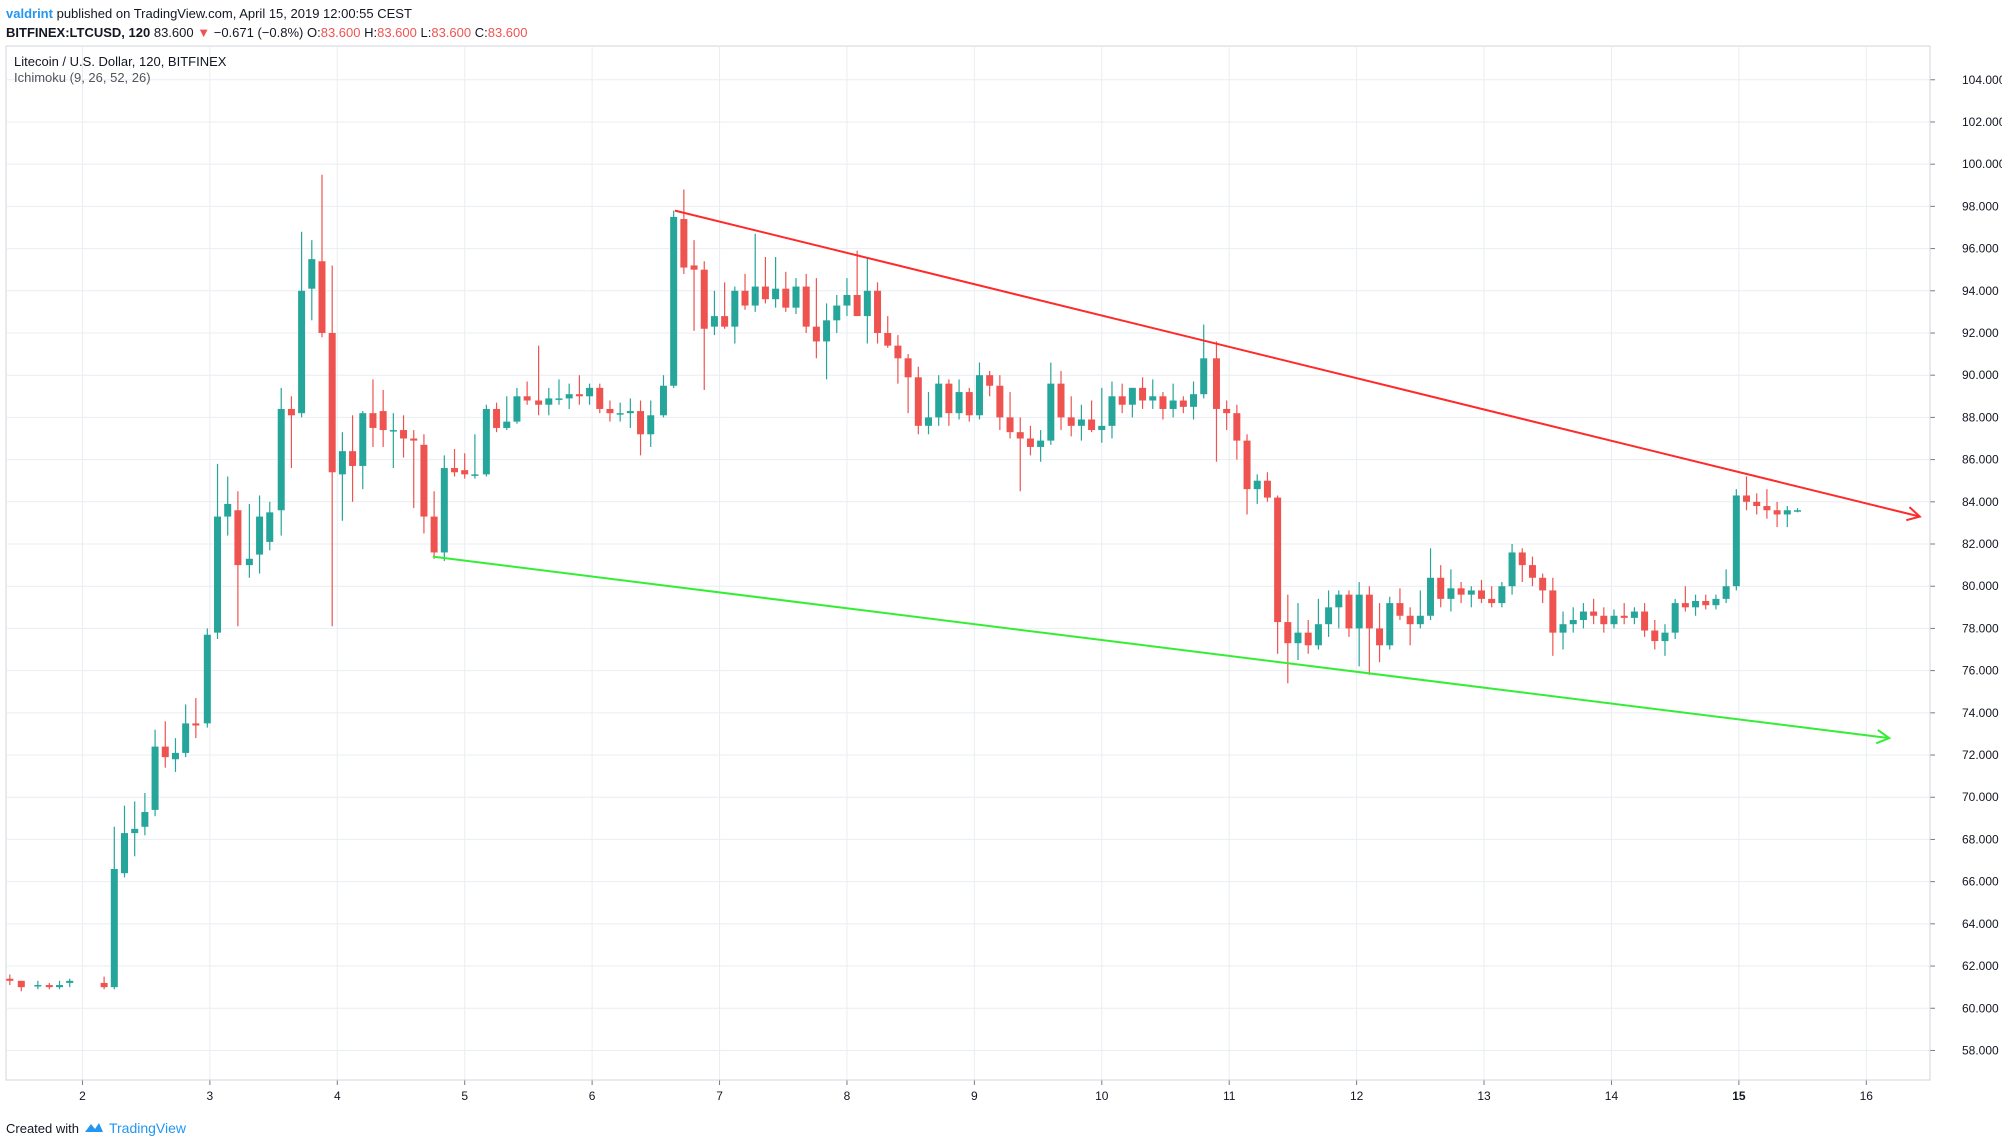  What do you see at coordinates (507, 32) in the screenshot?
I see `close-value: 83.600` at bounding box center [507, 32].